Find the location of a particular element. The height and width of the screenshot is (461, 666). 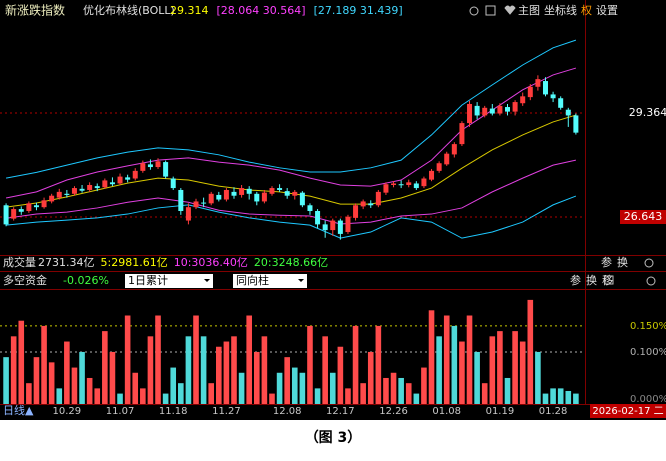

toolbar-button: 主图 is located at coordinates (529, 10).